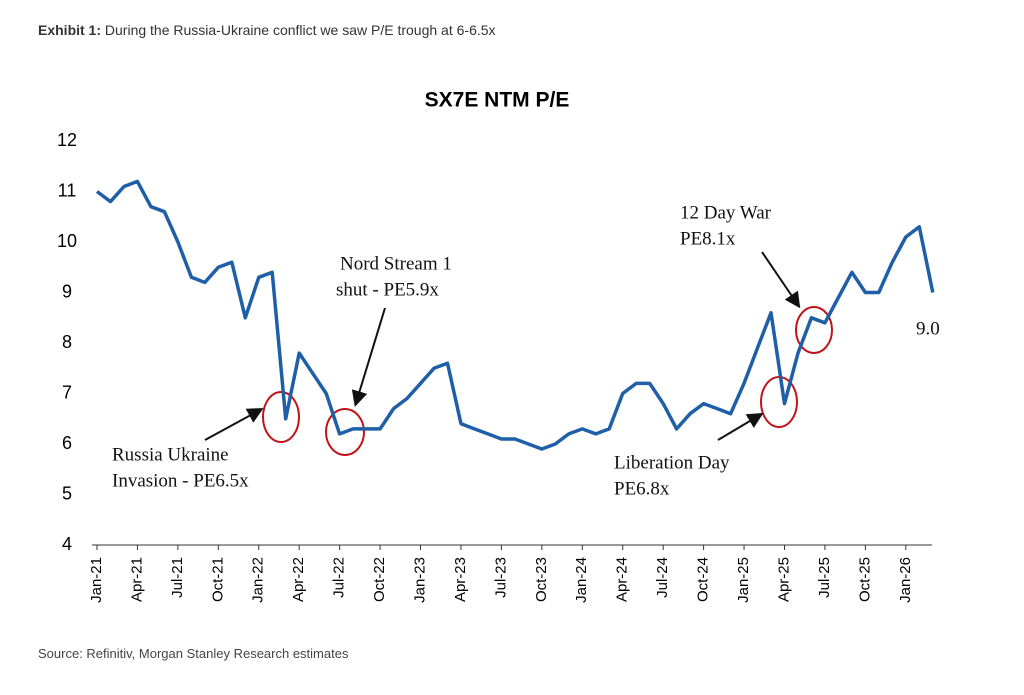 This screenshot has width=1024, height=695. Describe the element at coordinates (905, 580) in the screenshot. I see `x-tick-label: Jan-26` at that location.